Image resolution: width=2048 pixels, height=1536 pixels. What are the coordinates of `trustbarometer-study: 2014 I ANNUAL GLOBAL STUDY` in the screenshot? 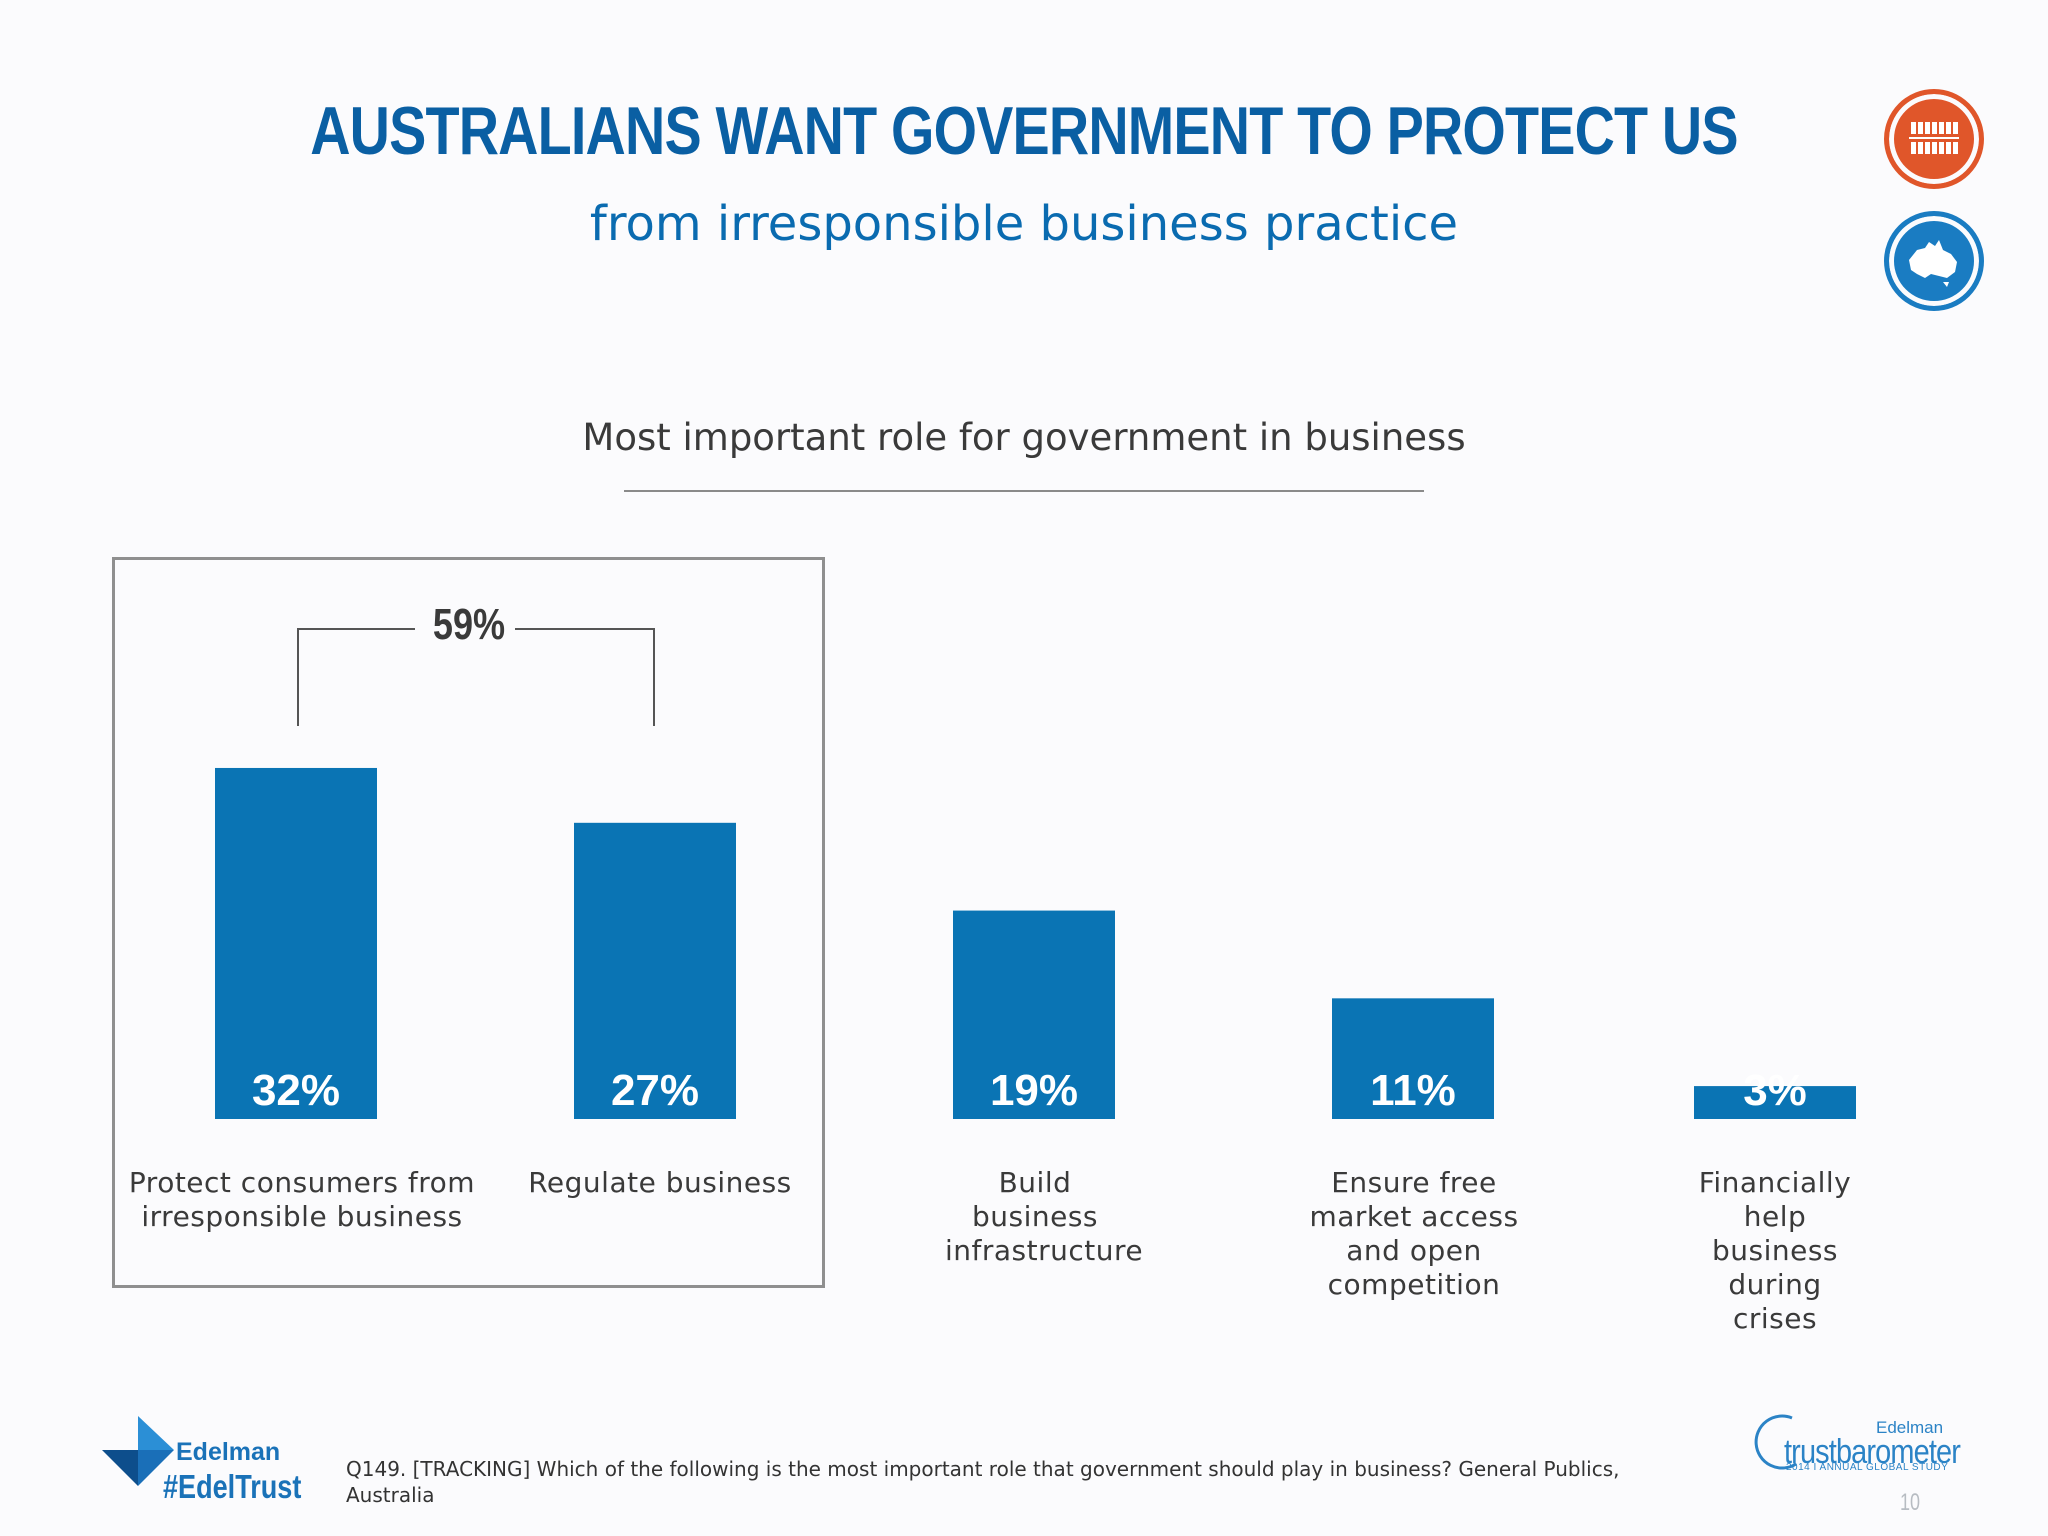 It's located at (1867, 1467).